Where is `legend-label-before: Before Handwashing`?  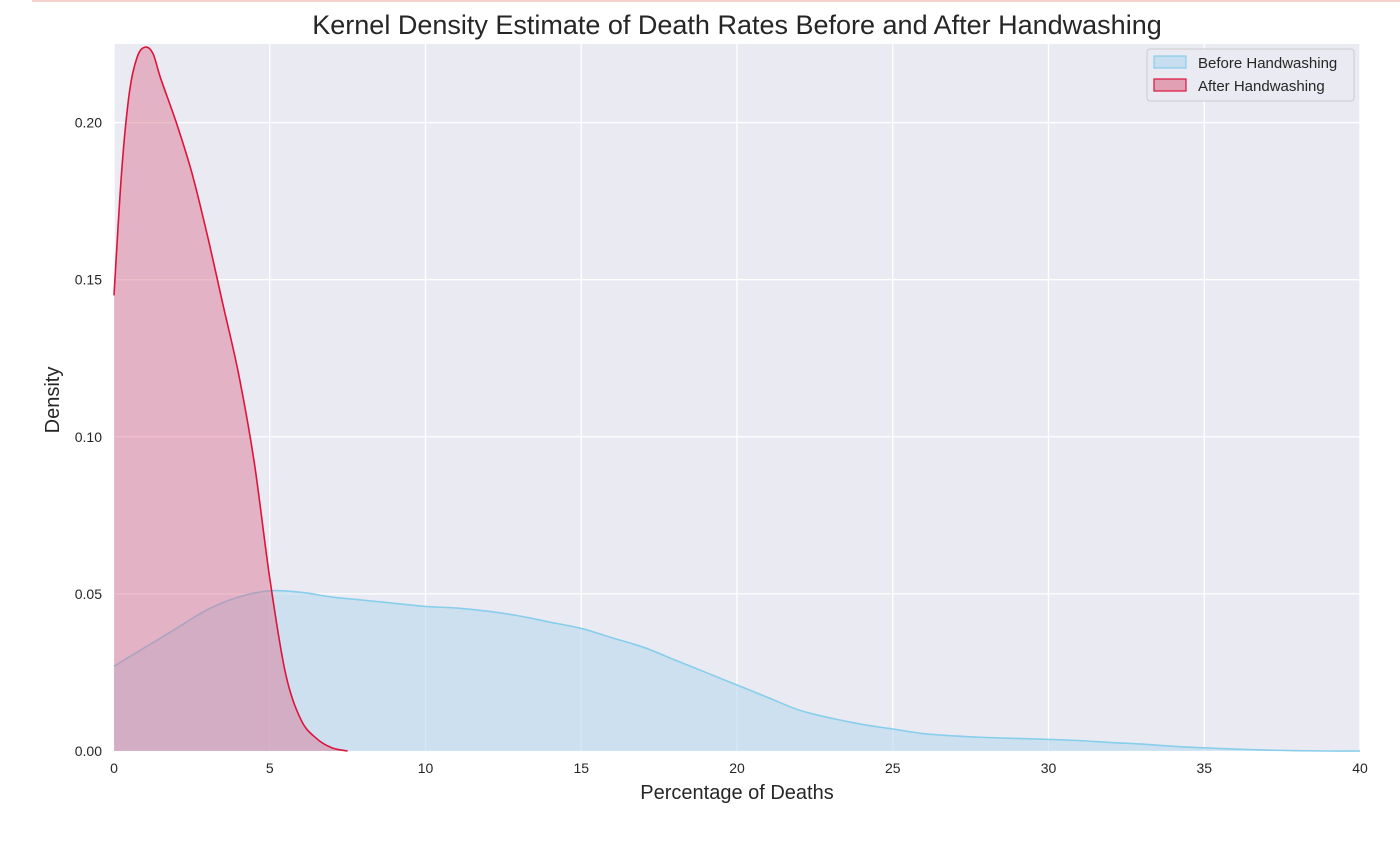
legend-label-before: Before Handwashing is located at coordinates (1267, 63).